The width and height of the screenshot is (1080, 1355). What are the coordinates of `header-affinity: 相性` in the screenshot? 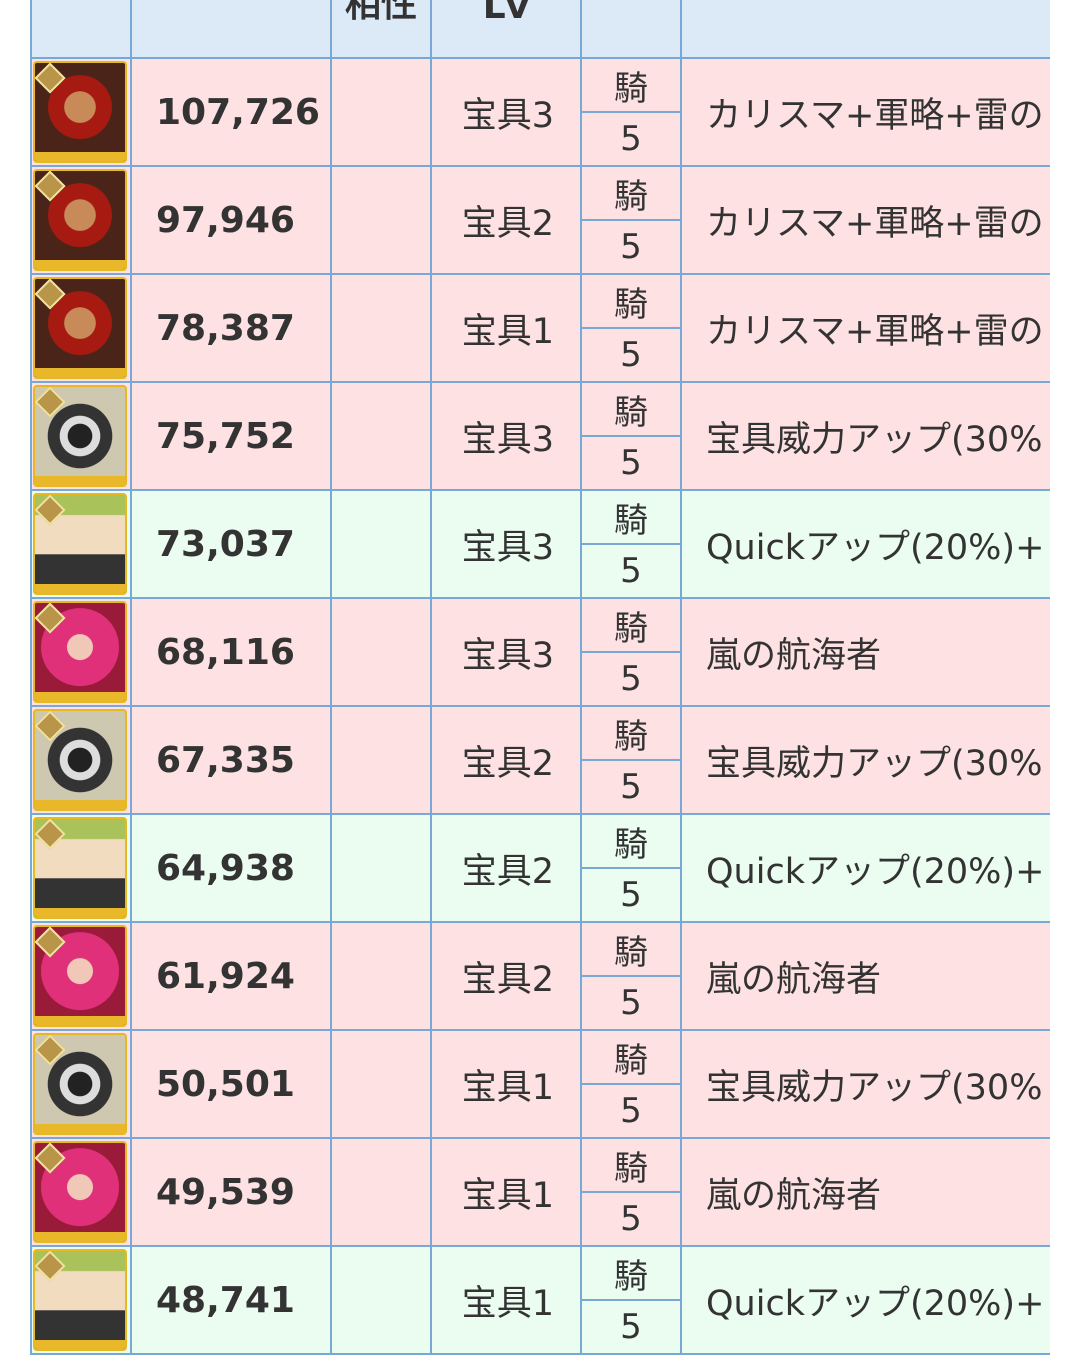 It's located at (381, 29).